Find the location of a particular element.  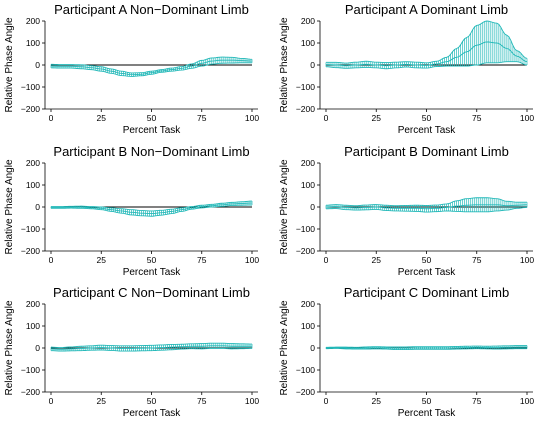

panel-title: Participant B Dominant Limb is located at coordinates (426, 151).